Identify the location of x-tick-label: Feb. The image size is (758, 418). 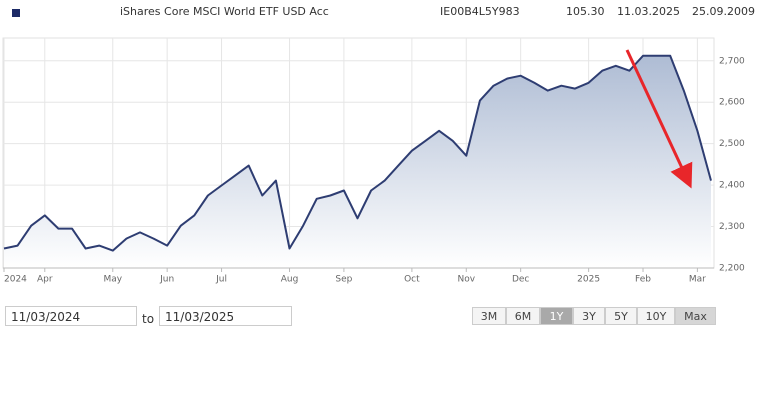
(643, 280).